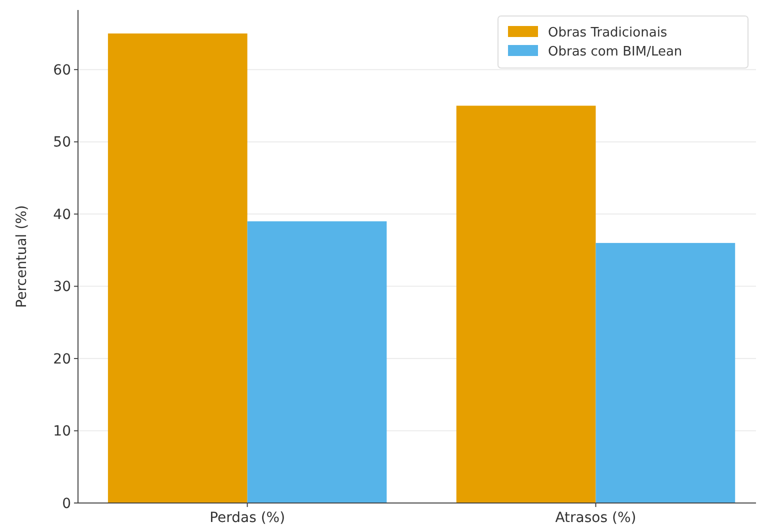  I want to click on y-tick-label: 60, so click(62, 70).